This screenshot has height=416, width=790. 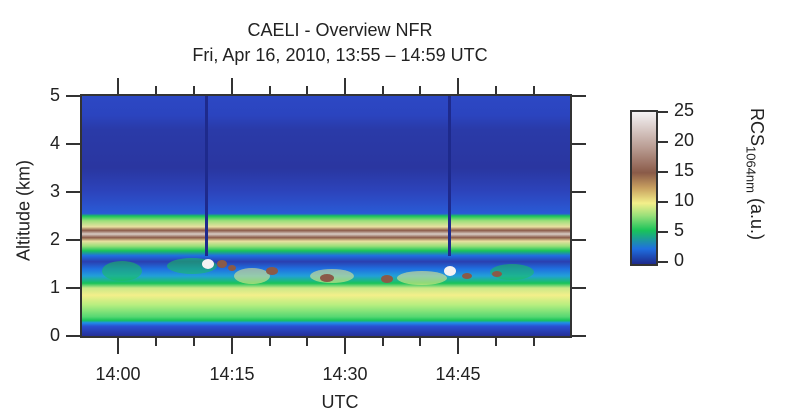 What do you see at coordinates (232, 374) in the screenshot?
I see `x-tick-label: 14:15` at bounding box center [232, 374].